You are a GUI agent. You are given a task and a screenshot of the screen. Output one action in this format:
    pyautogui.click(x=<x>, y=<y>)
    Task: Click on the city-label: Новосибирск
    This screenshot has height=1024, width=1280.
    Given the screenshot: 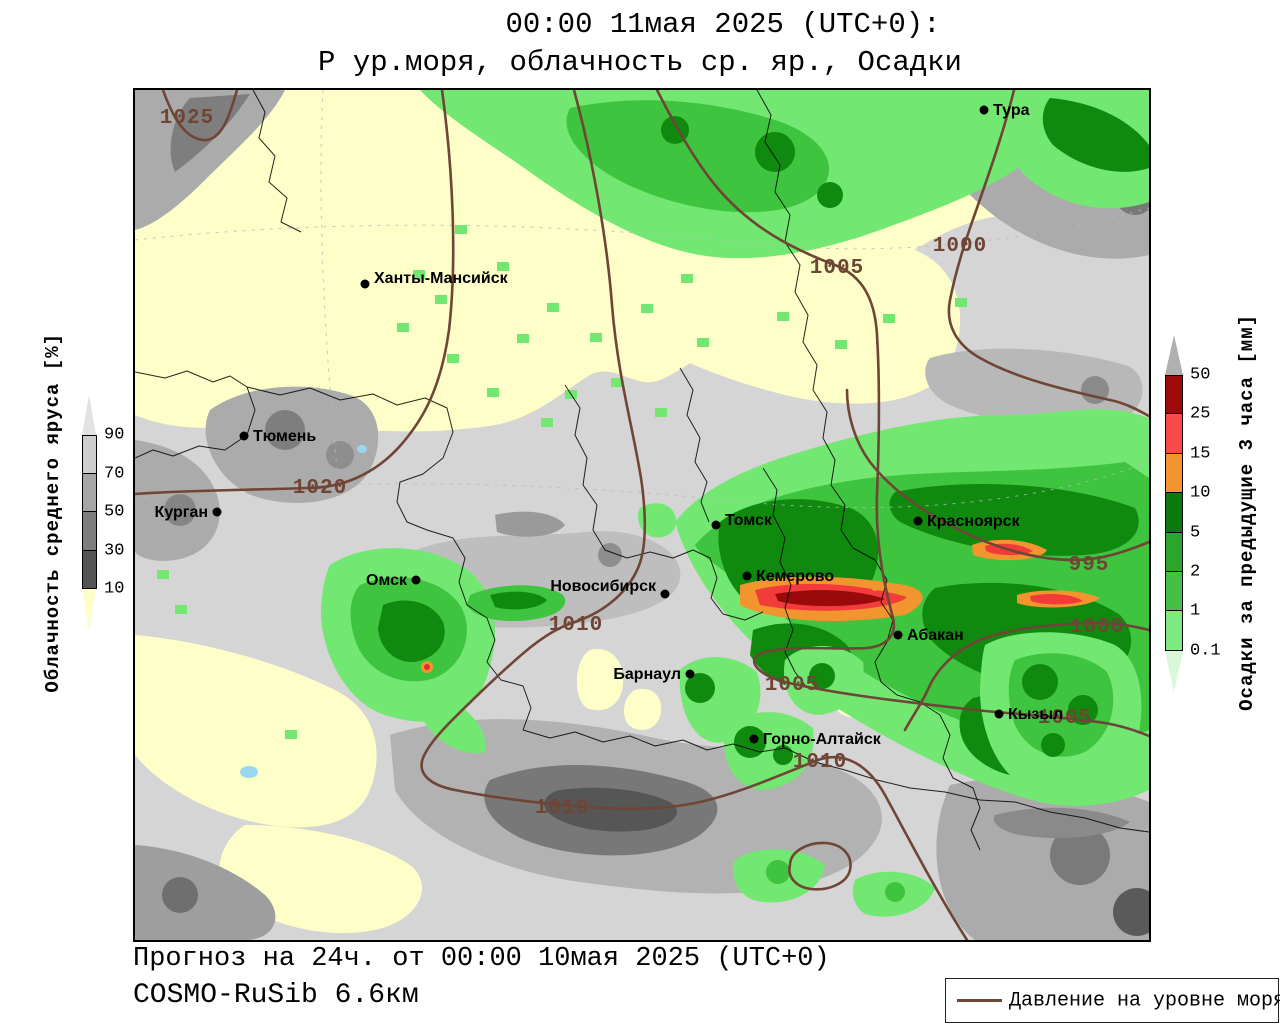 What is the action you would take?
    pyautogui.click(x=603, y=586)
    